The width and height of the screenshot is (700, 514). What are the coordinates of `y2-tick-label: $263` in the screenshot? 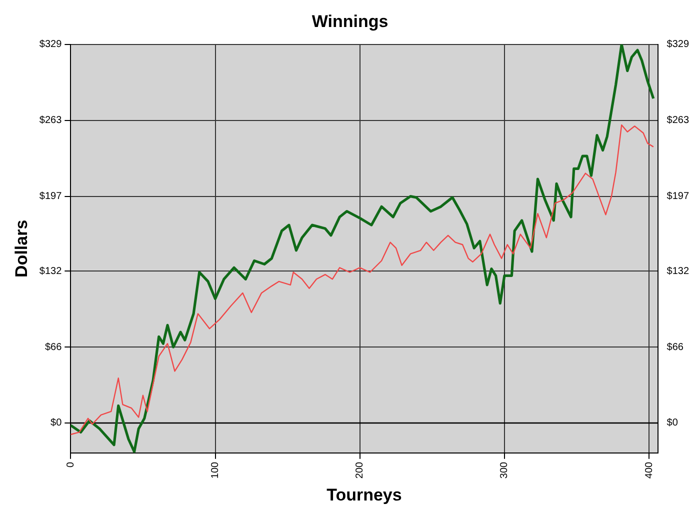 It's located at (678, 120).